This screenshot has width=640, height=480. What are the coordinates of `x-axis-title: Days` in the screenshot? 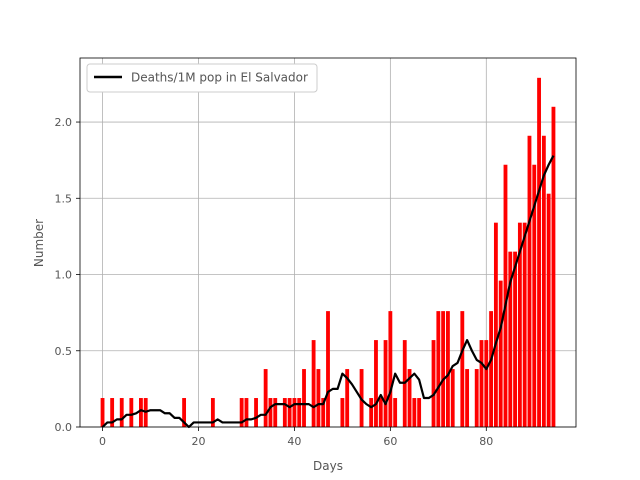 It's located at (328, 466).